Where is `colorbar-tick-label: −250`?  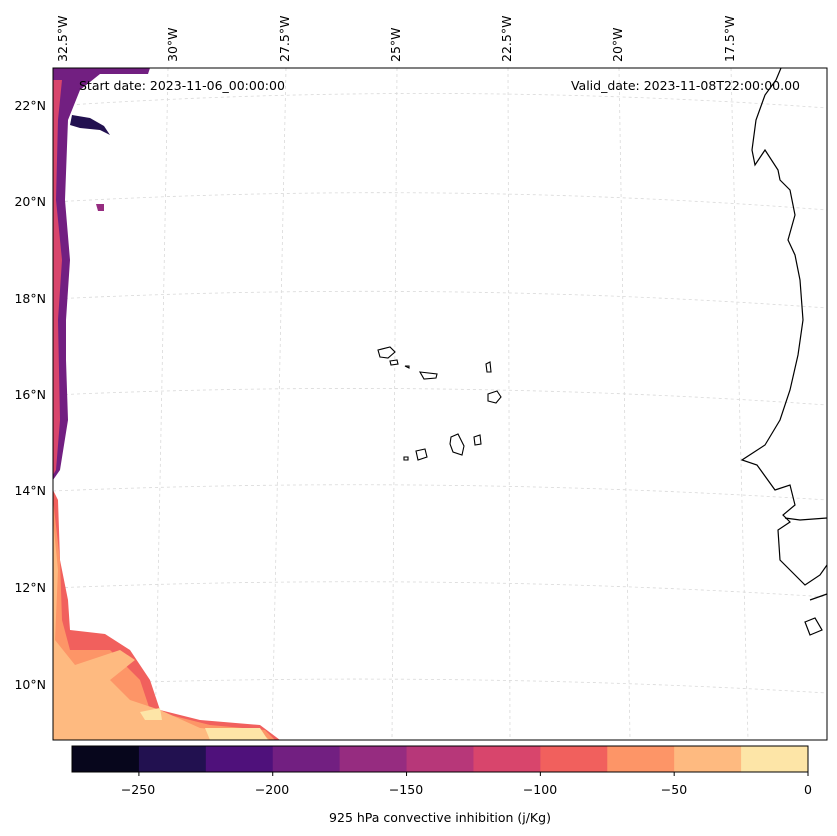
colorbar-tick-label: −250 is located at coordinates (138, 789).